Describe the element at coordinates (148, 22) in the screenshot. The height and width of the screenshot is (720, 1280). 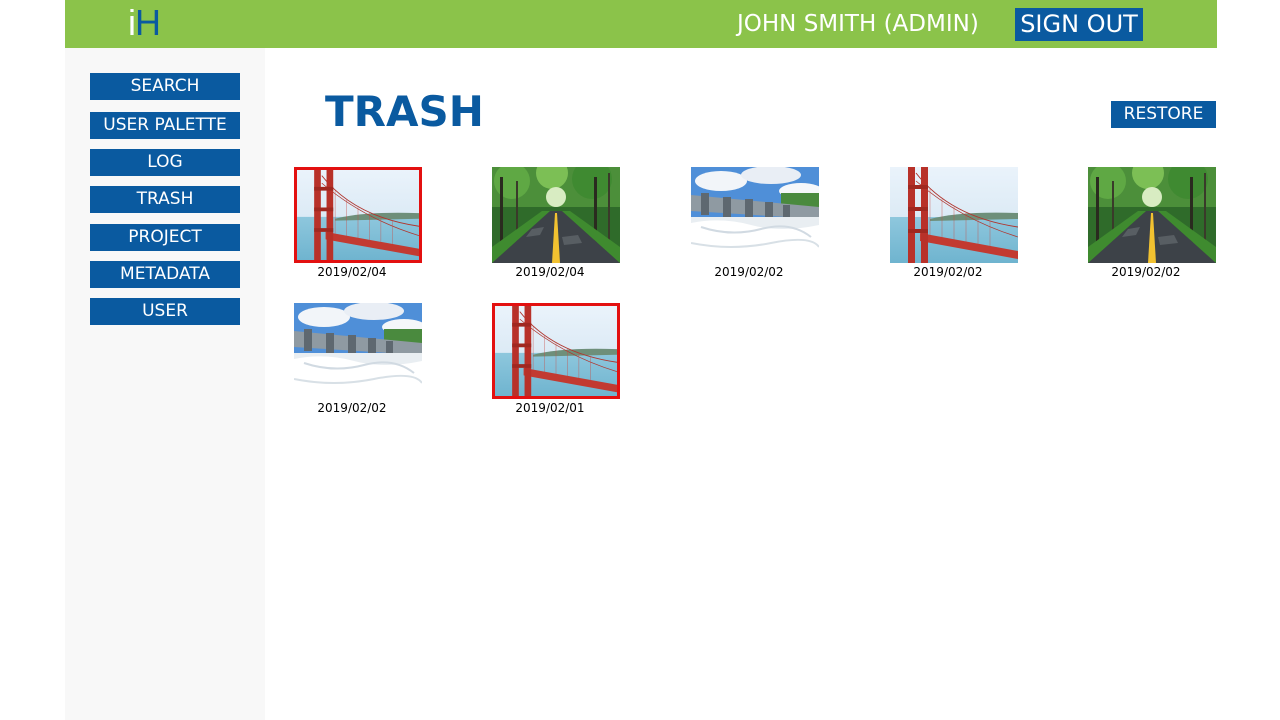
I see `logo-h-letter: H` at that location.